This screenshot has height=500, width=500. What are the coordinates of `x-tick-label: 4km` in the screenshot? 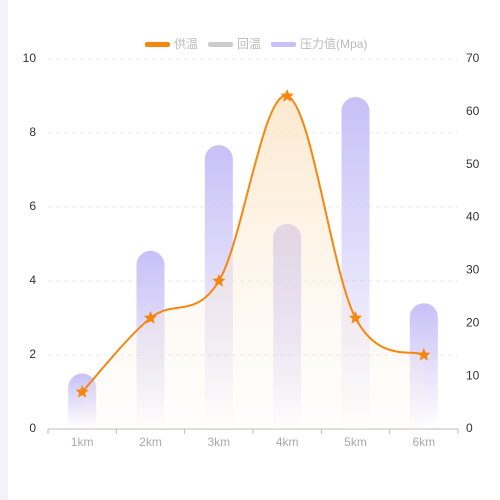 It's located at (287, 442).